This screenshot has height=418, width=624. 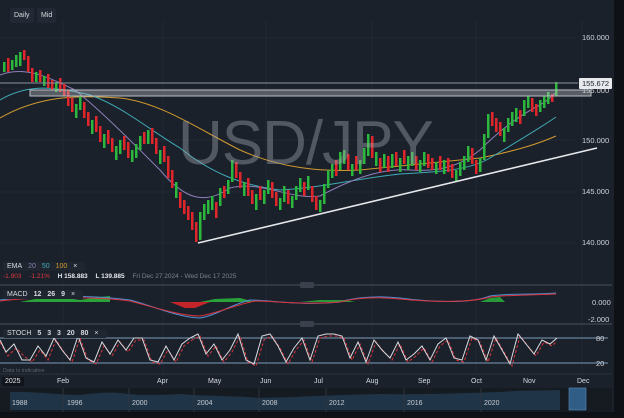 I want to click on macd-fast: 12, so click(x=37, y=294).